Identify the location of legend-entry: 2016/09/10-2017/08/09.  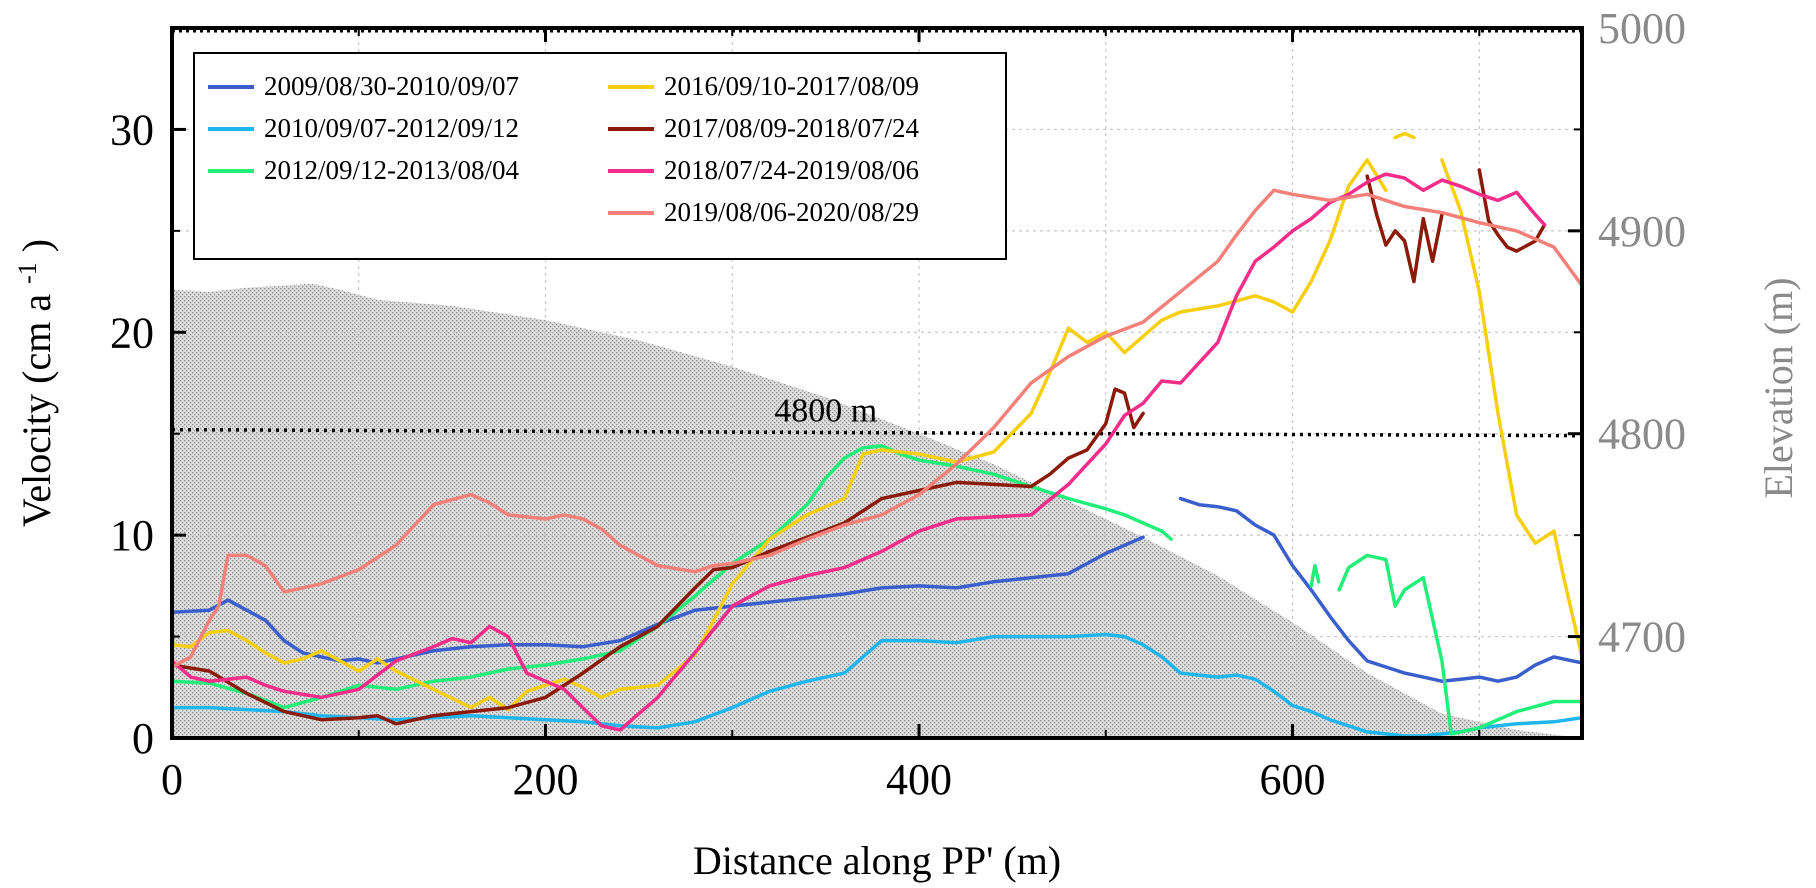
(763, 86).